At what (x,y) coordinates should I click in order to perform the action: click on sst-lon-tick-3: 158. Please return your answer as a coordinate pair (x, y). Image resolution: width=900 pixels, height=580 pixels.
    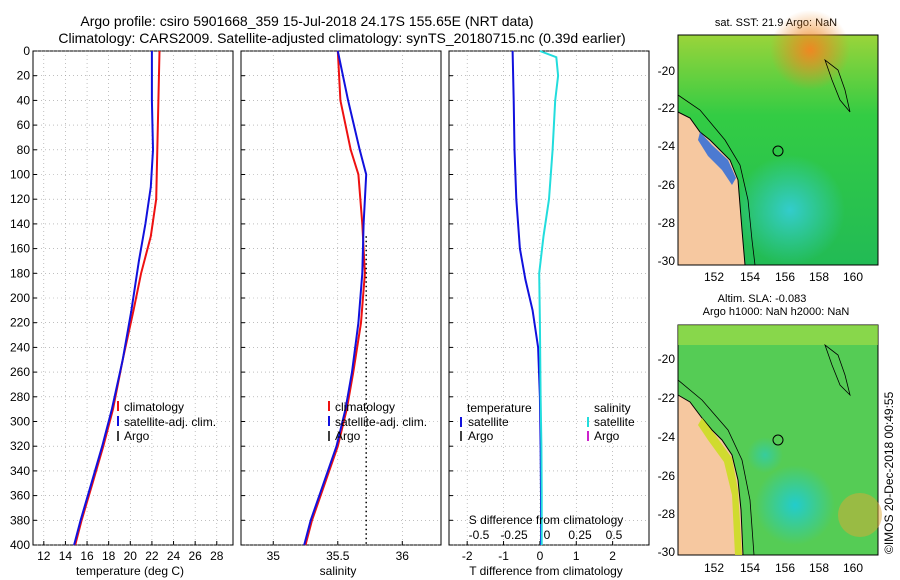
    Looking at the image, I should click on (819, 277).